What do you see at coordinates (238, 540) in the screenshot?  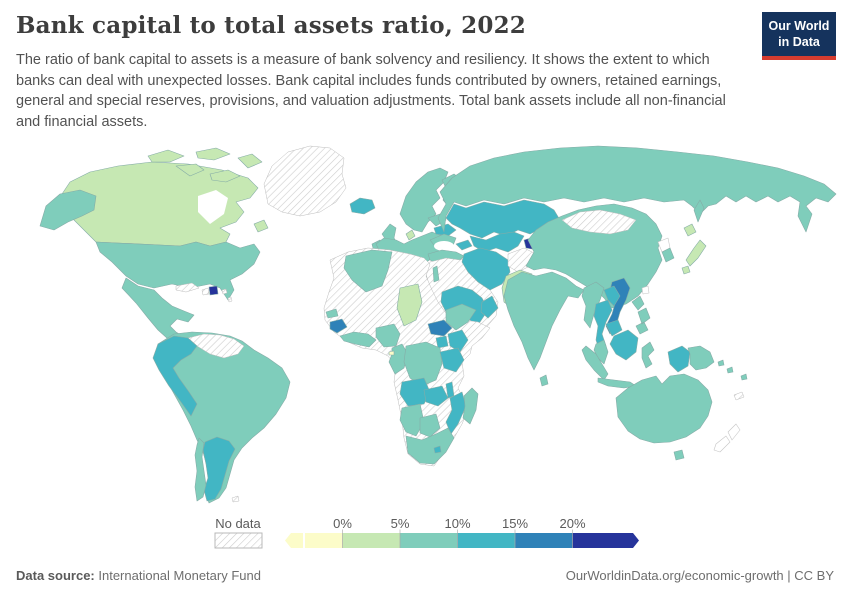 I see `no-data-swatch` at bounding box center [238, 540].